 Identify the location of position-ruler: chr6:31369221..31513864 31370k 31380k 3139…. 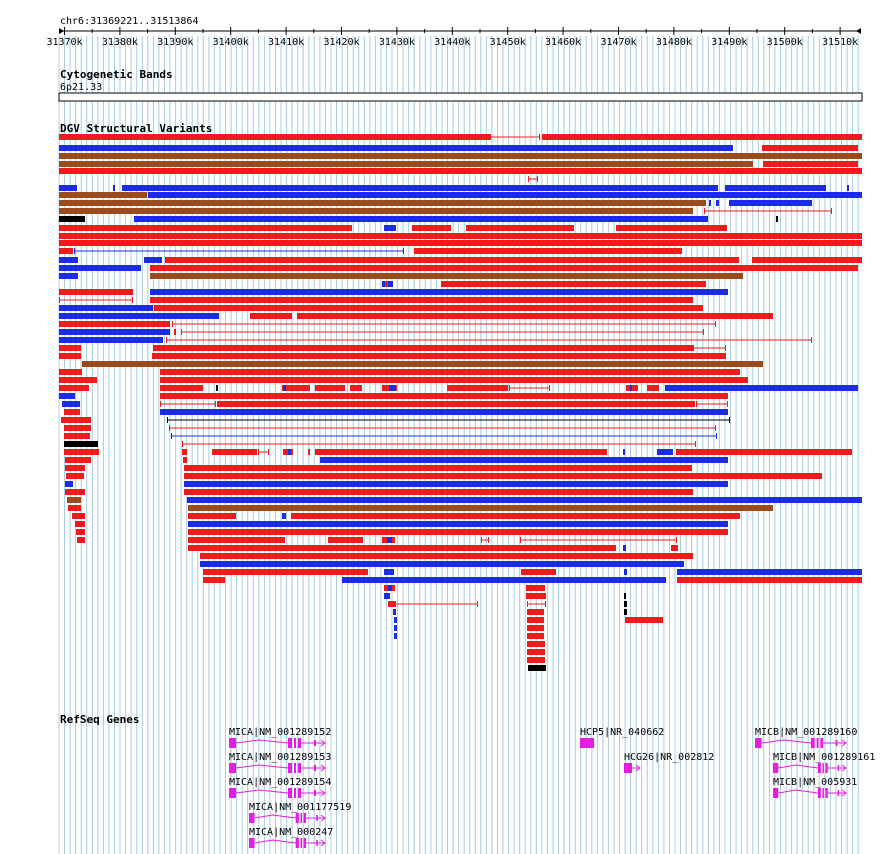
(453, 32).